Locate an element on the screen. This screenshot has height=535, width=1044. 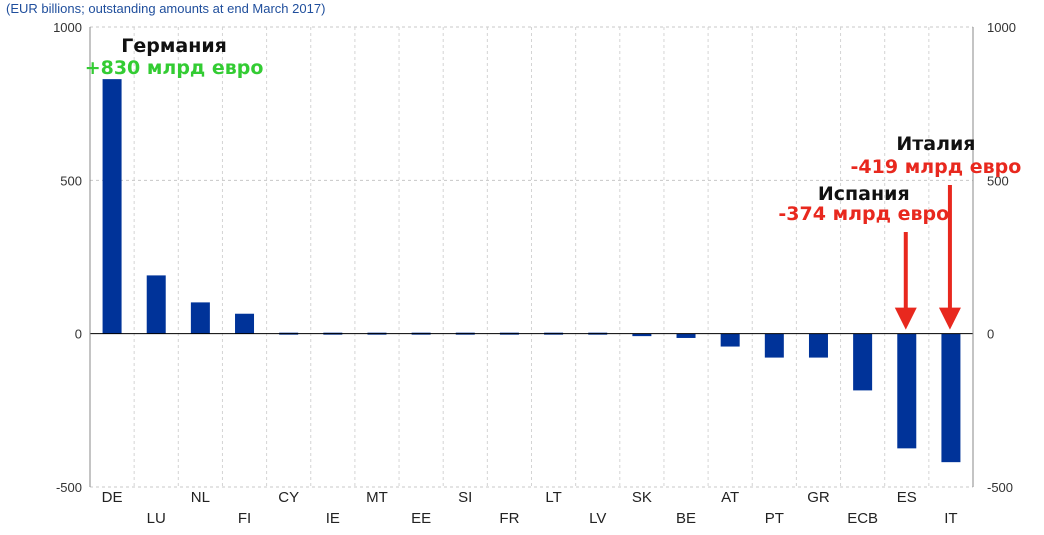
y-tick-label-right: 1000 is located at coordinates (1001, 27).